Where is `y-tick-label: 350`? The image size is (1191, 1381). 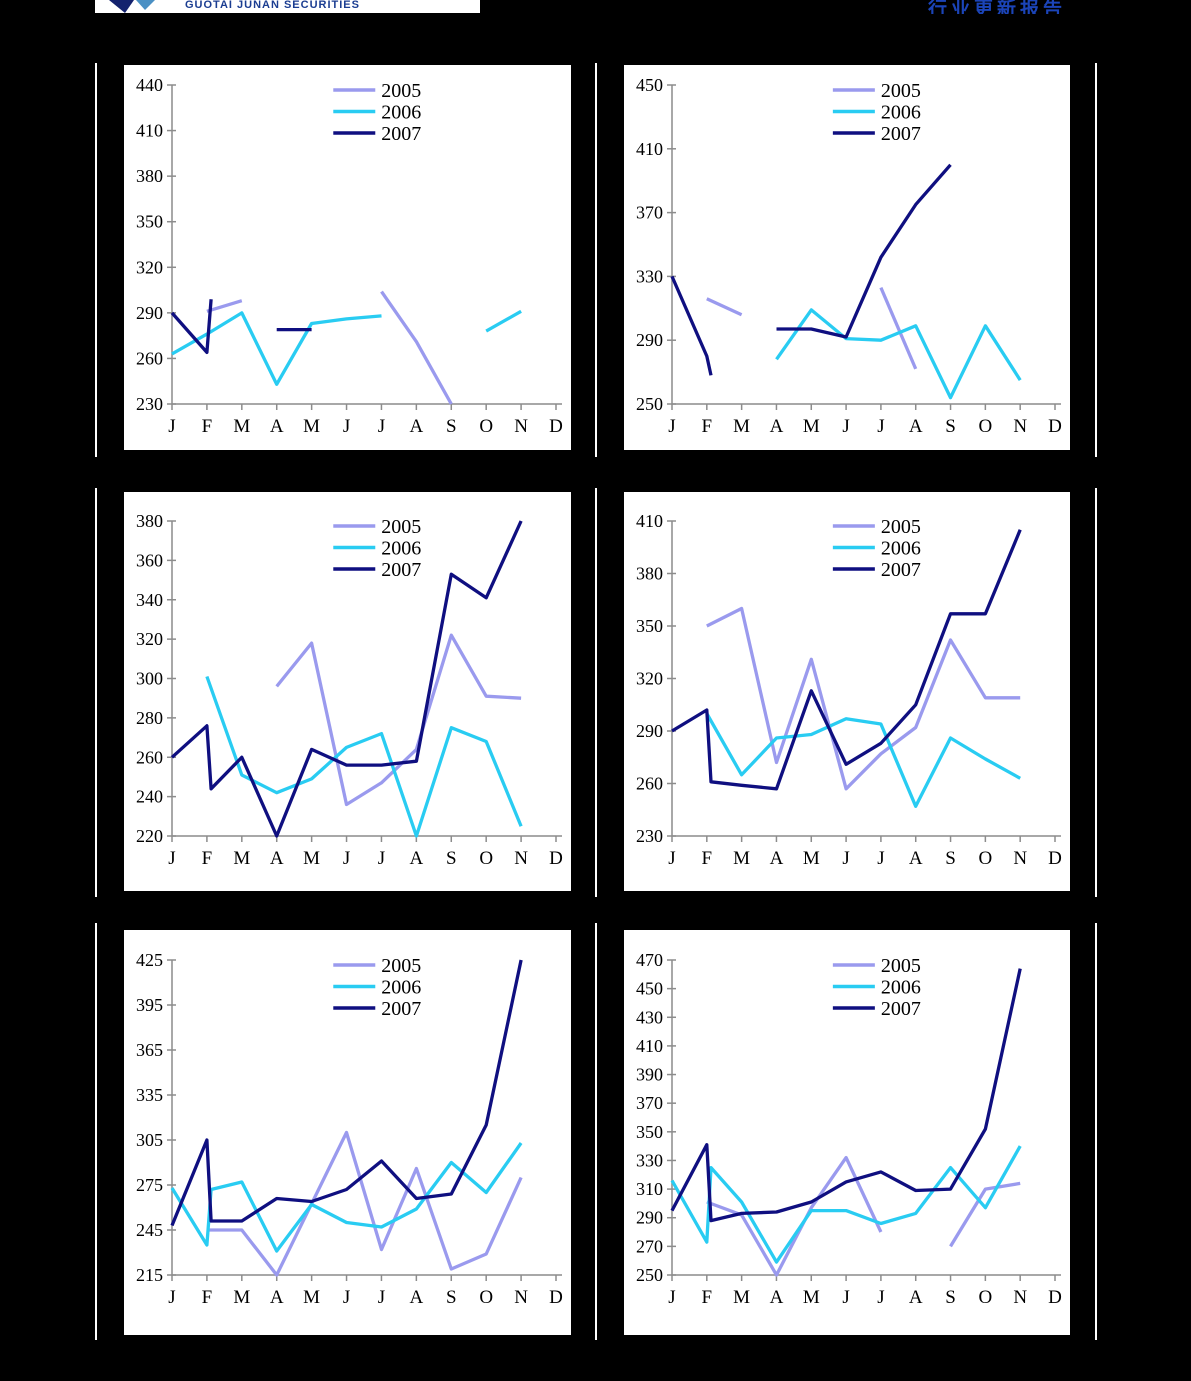
y-tick-label: 350 is located at coordinates (149, 222).